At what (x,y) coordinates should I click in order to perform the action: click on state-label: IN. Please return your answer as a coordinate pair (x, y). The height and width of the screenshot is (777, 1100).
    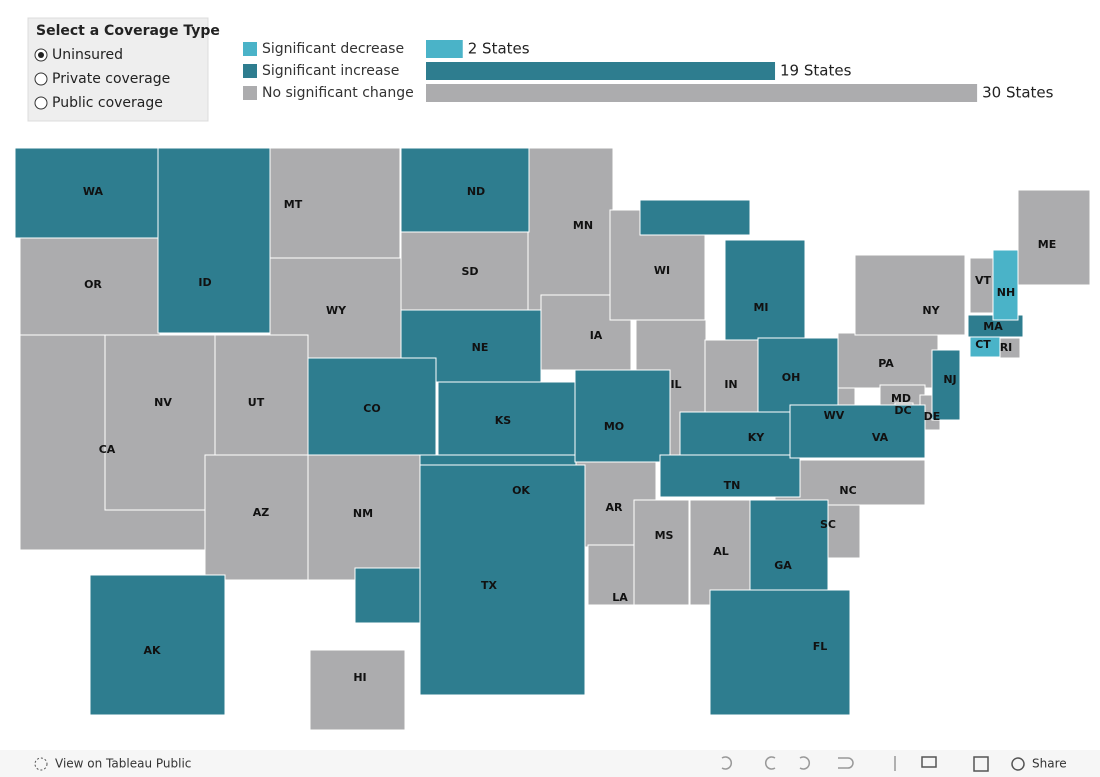
    Looking at the image, I should click on (730, 384).